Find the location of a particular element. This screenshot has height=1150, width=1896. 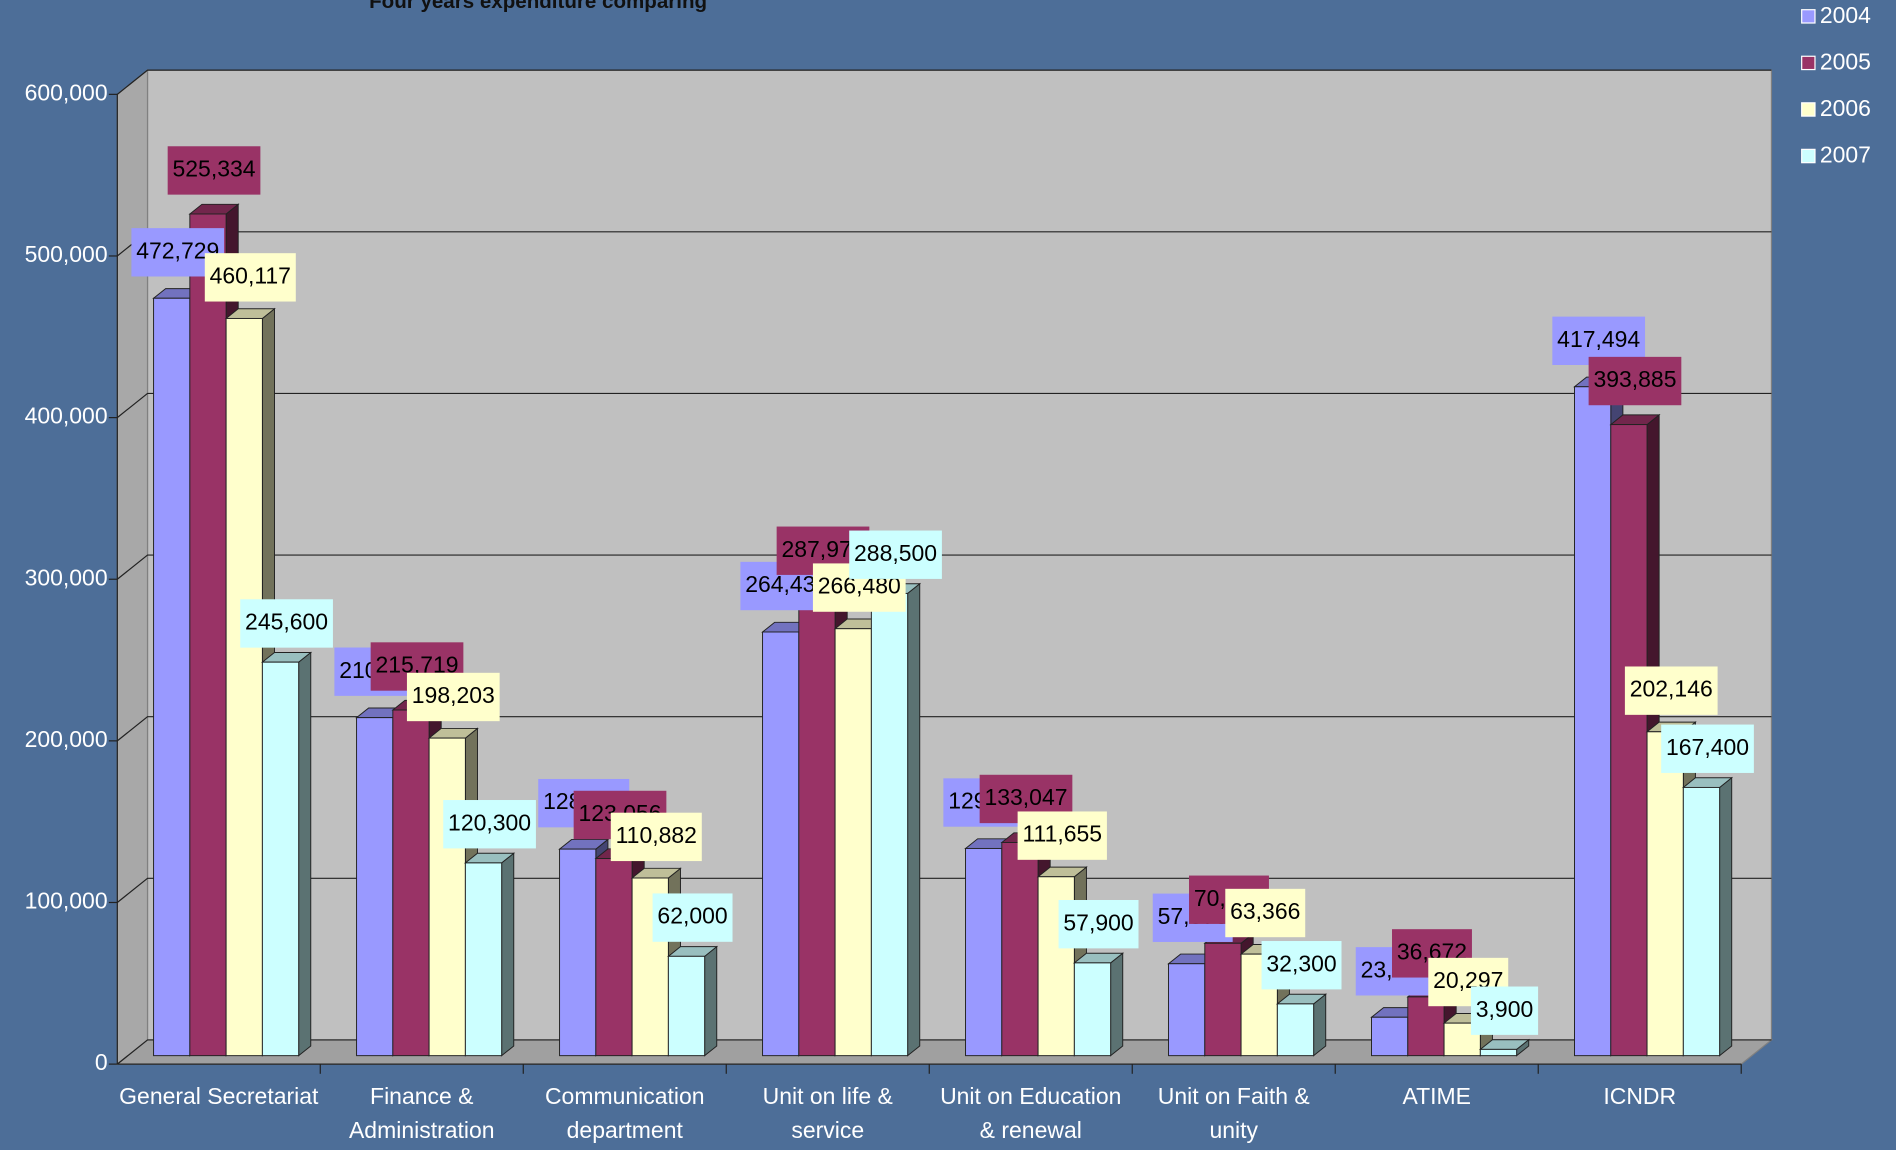

data-label: 417,494 is located at coordinates (1598, 339).